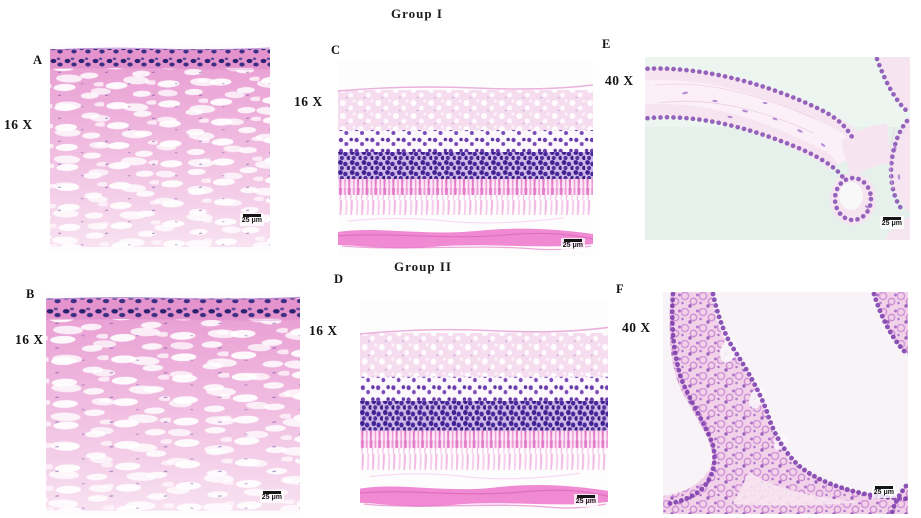 This screenshot has width=921, height=518. I want to click on micrograph-retina-c: 25 μm, so click(465, 158).